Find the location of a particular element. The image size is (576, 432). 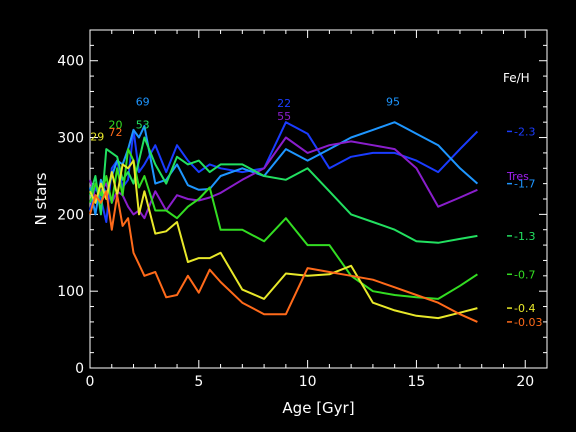

x-tick-label: 10 is located at coordinates (308, 382).